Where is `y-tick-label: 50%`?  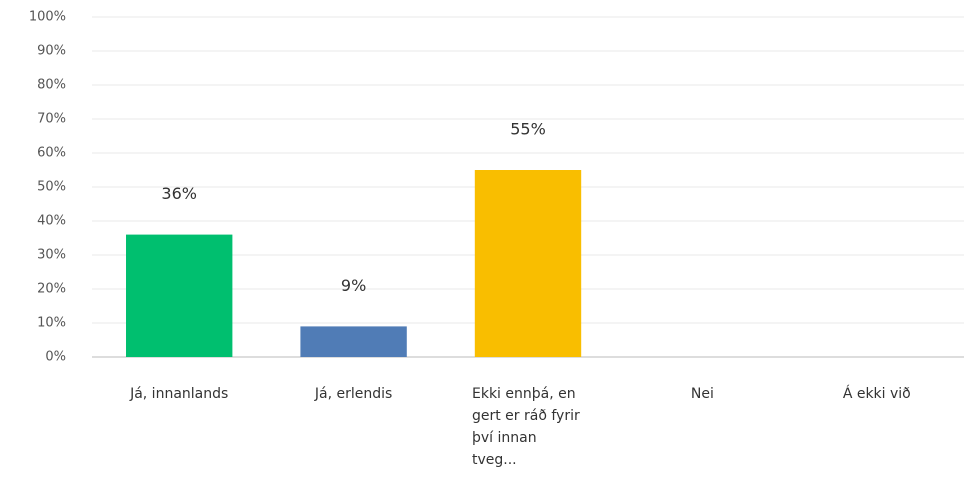
y-tick-label: 50% is located at coordinates (51, 187).